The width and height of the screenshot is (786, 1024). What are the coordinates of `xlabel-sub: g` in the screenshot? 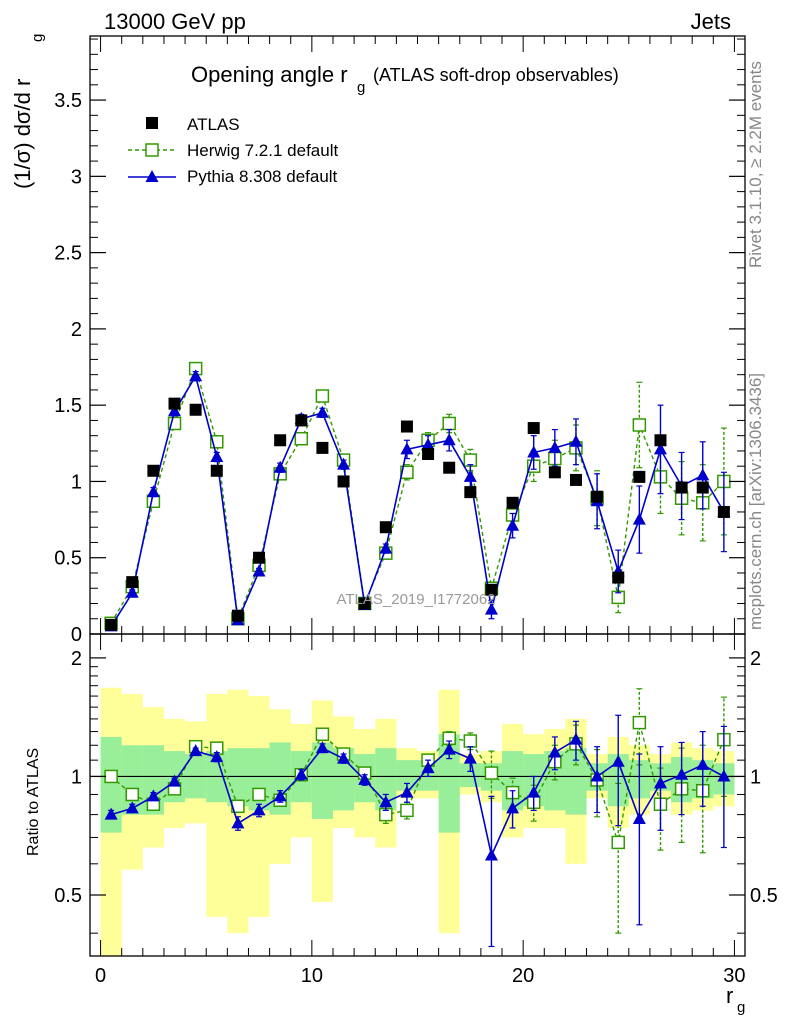 It's located at (741, 1007).